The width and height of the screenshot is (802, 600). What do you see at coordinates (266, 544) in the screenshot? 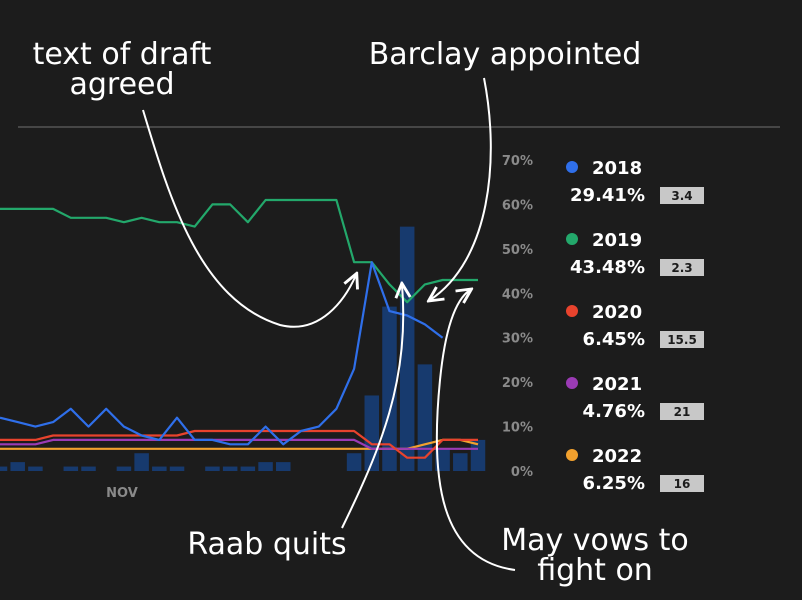
I see `annotation-raab: Raab quits` at bounding box center [266, 544].